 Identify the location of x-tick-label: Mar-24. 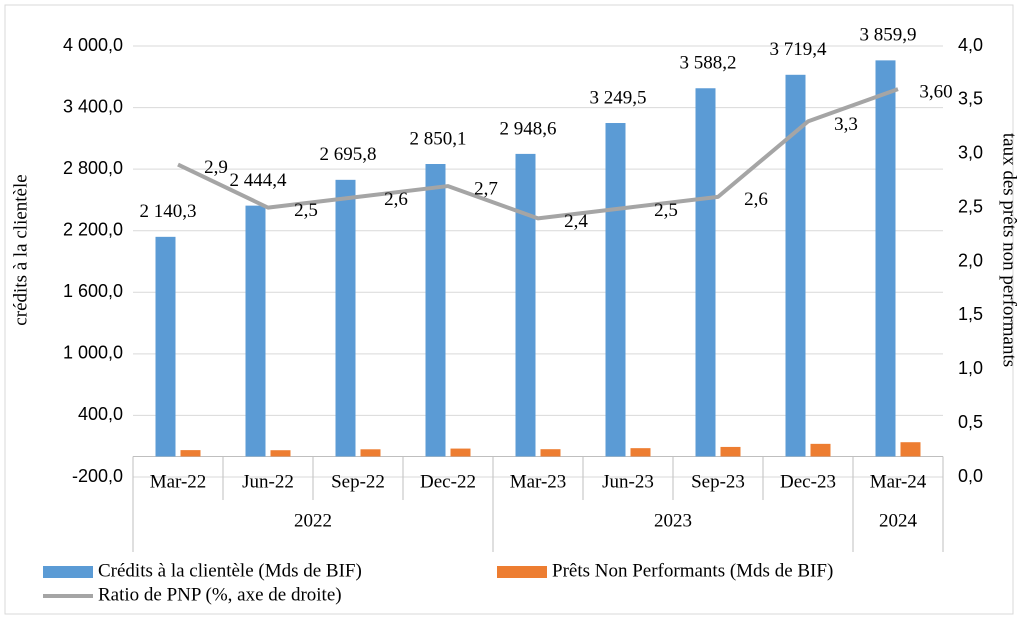
(898, 481).